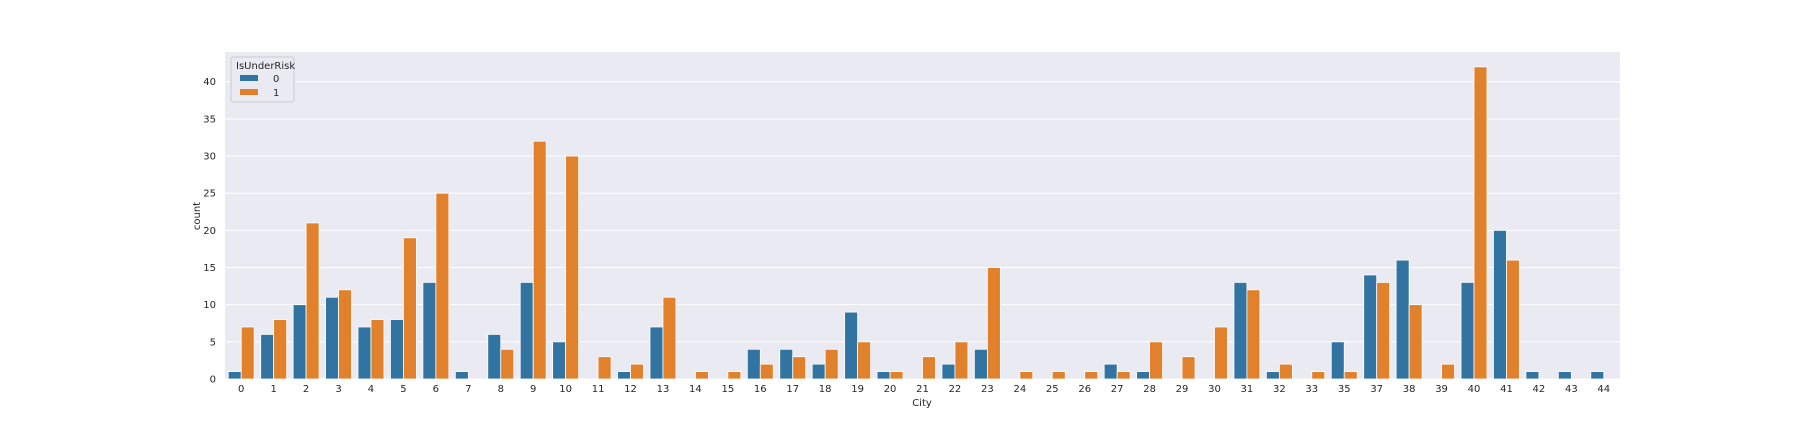 The width and height of the screenshot is (1800, 432). What do you see at coordinates (760, 389) in the screenshot?
I see `x-tick-label: 16` at bounding box center [760, 389].